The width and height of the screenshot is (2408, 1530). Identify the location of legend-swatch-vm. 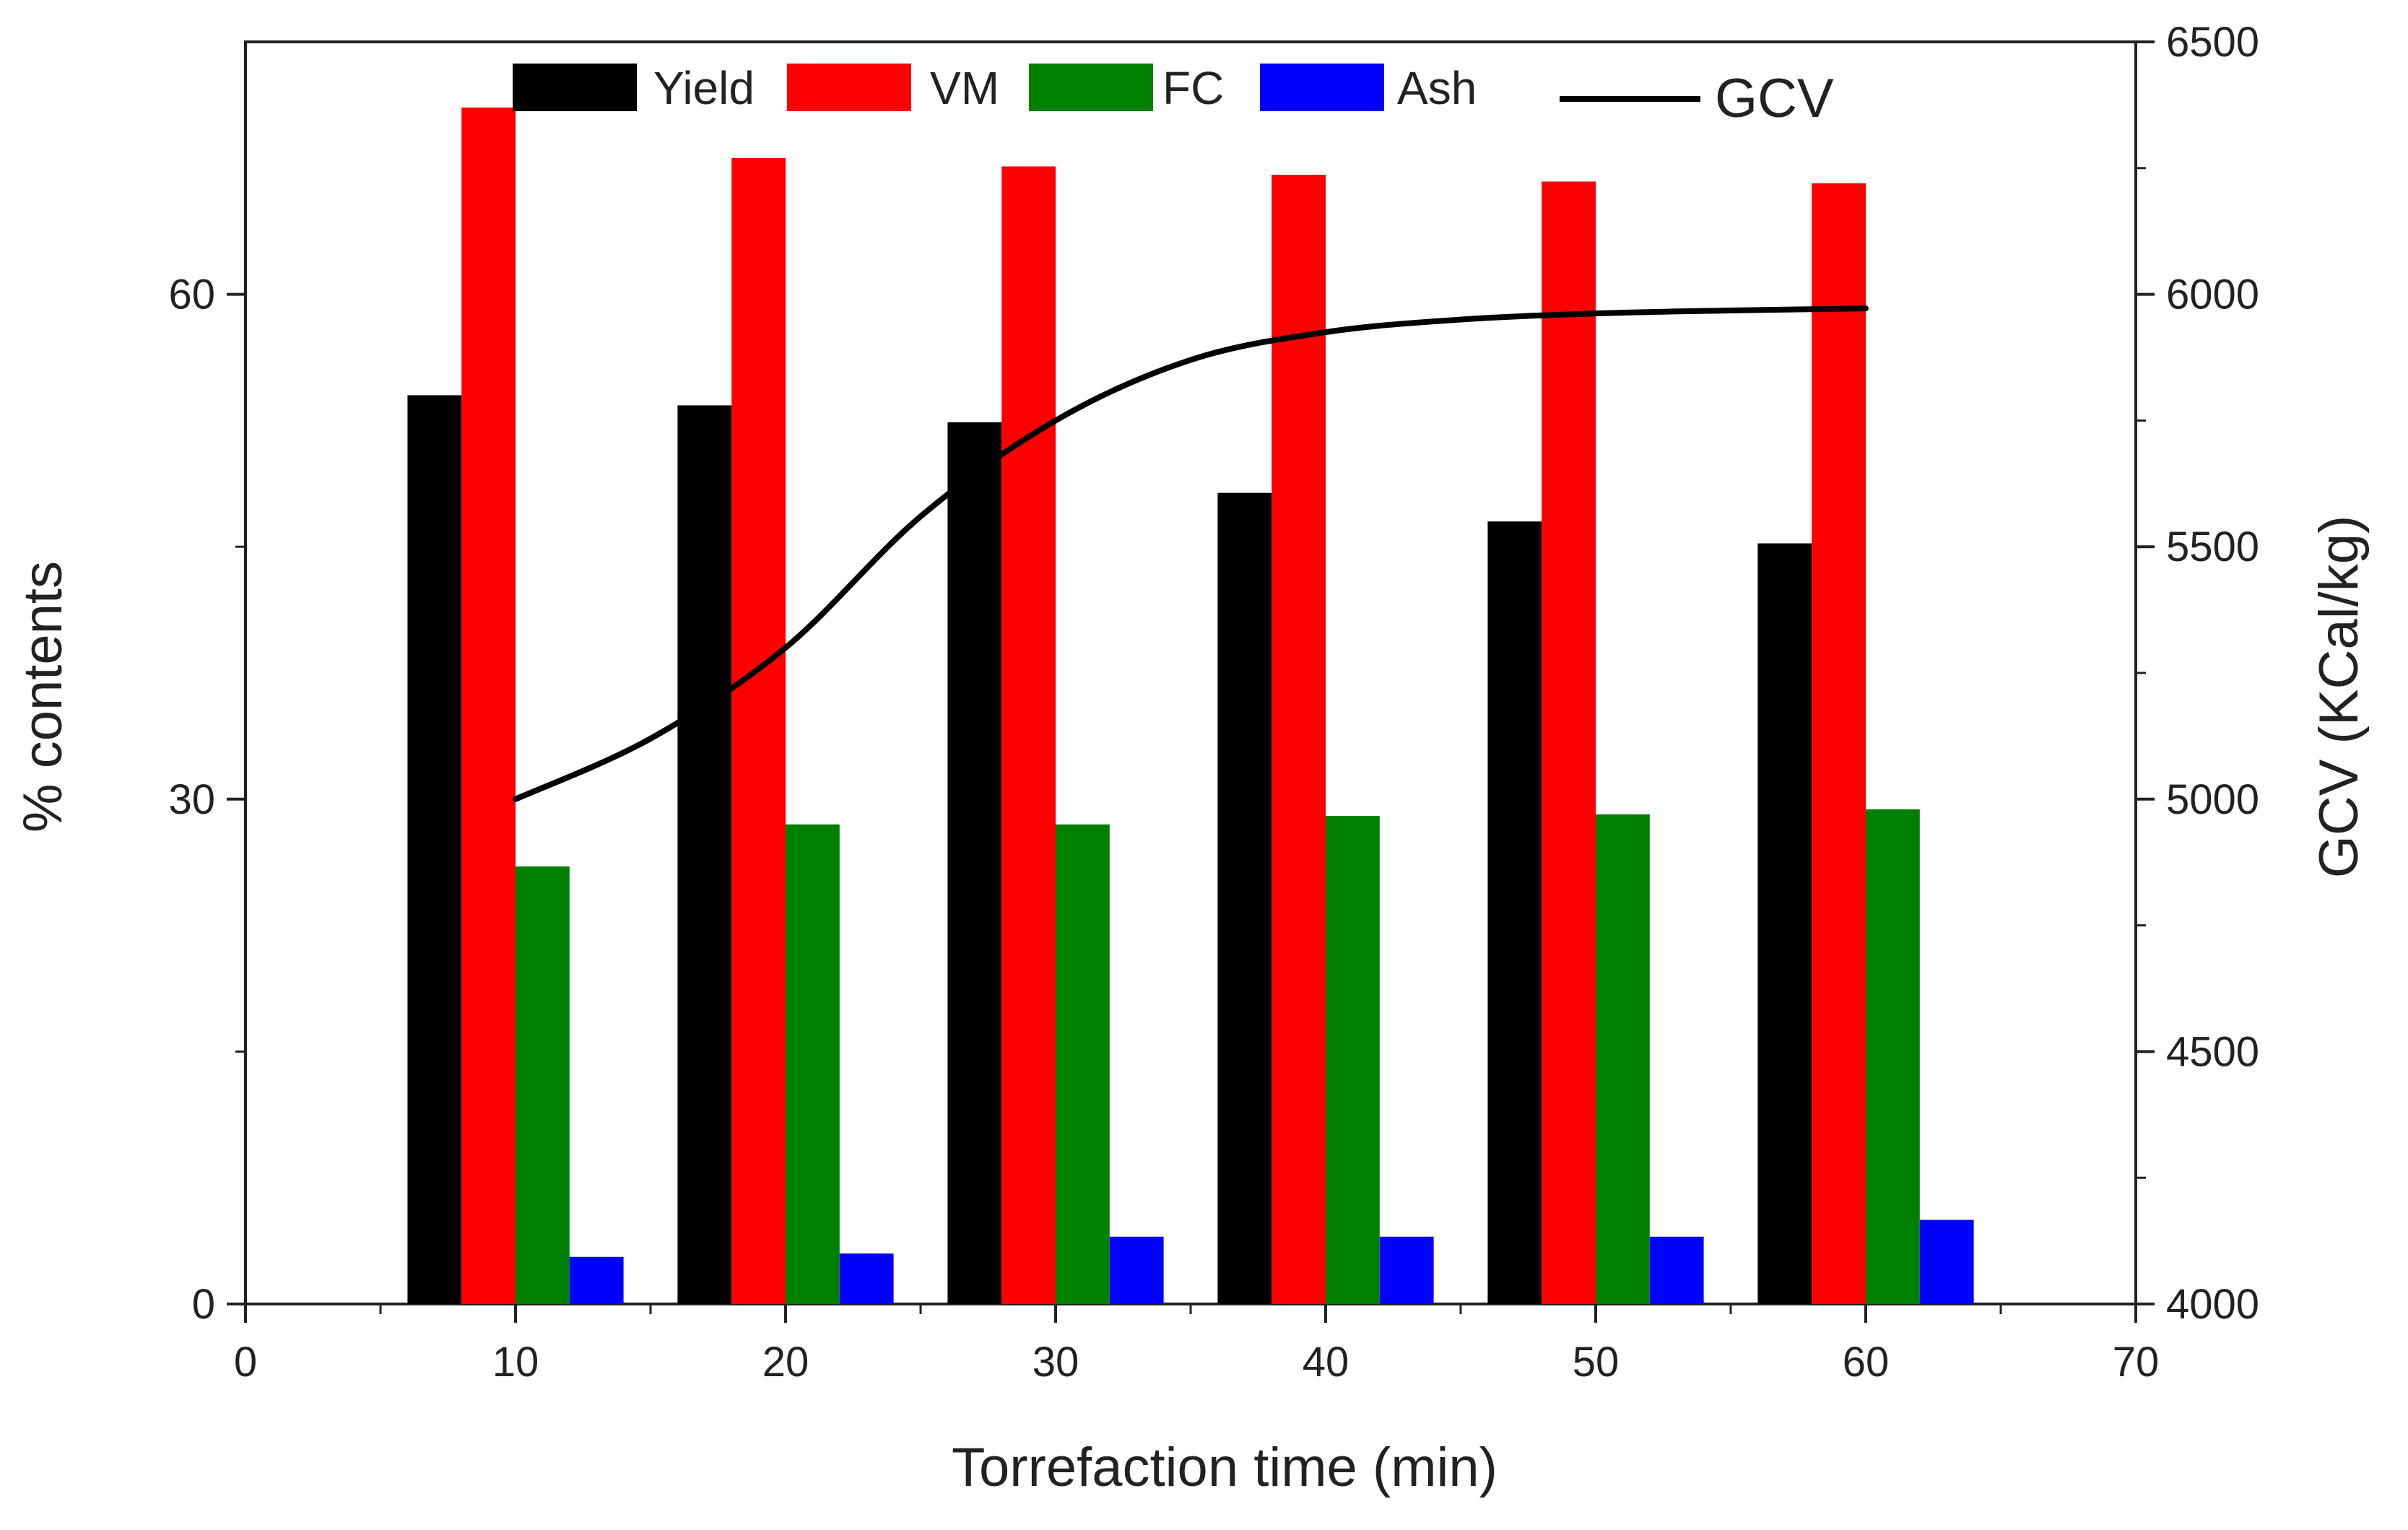
(849, 87).